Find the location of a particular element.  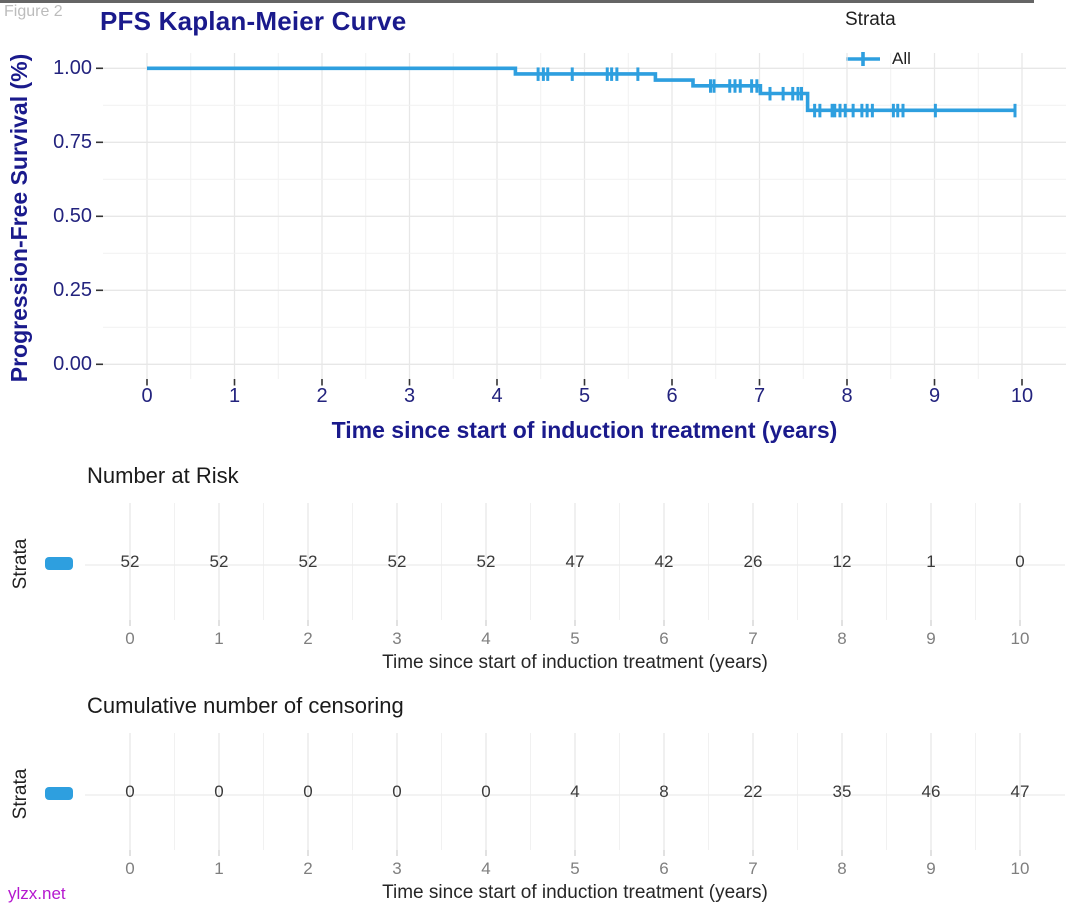

risk-plot-area is located at coordinates (575, 561).